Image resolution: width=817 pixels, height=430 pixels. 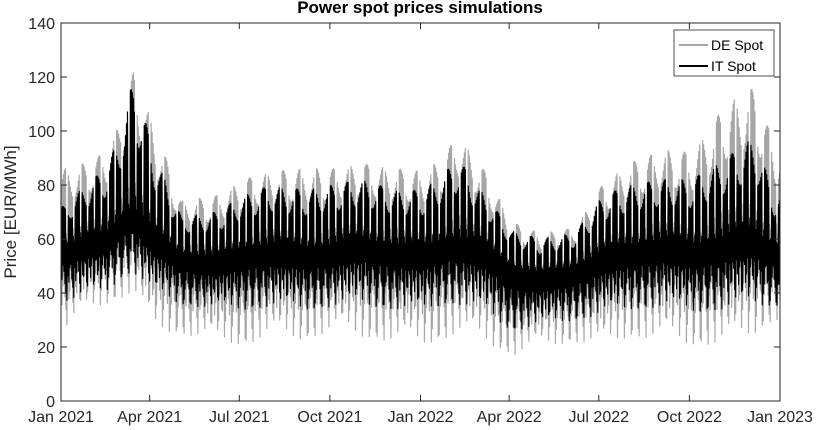 I want to click on legend-box, so click(x=724, y=53).